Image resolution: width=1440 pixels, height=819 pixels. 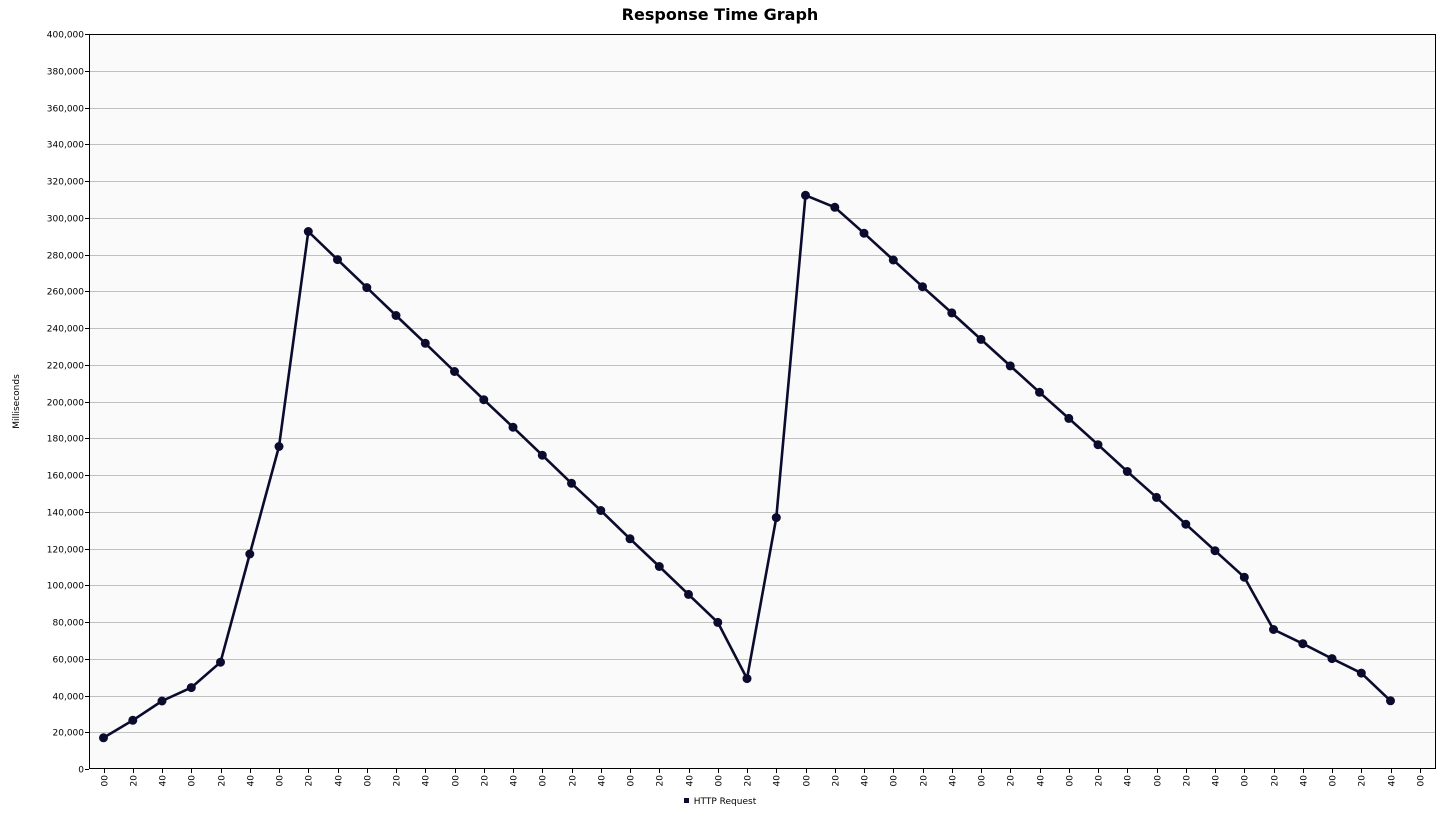 I want to click on legend-swatch, so click(x=686, y=800).